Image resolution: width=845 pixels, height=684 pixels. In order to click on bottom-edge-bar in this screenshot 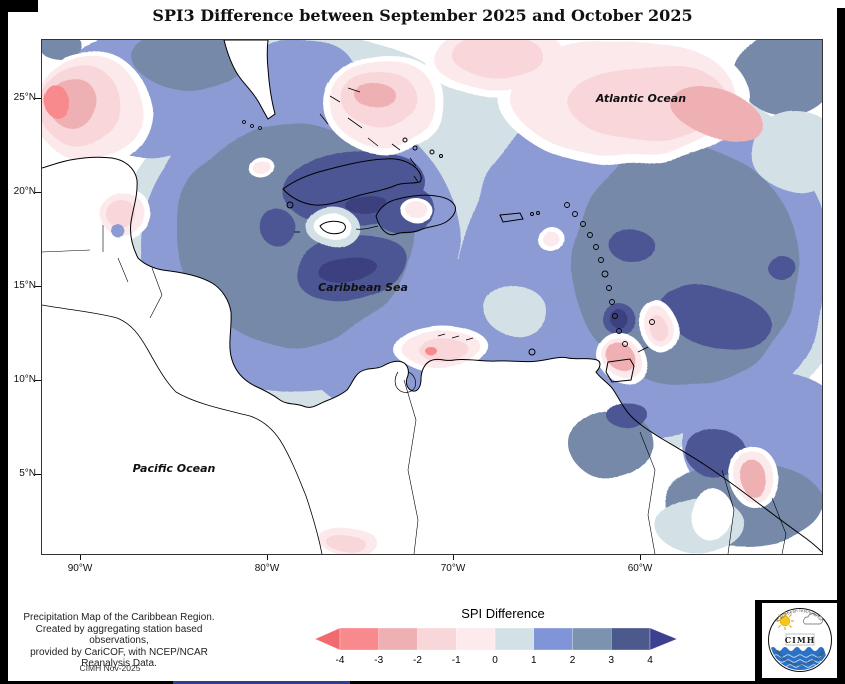, I will do `click(422, 682)`.